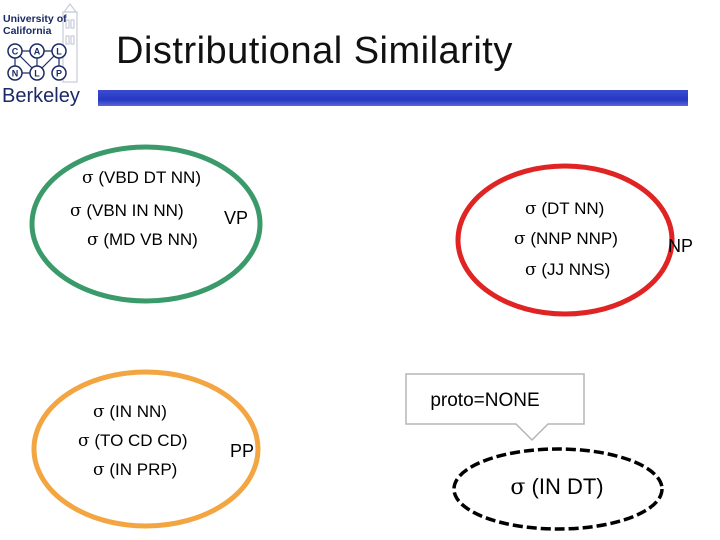 This screenshot has width=720, height=540. What do you see at coordinates (567, 486) in the screenshot?
I see `unassigned-item-text: (IN DT)` at bounding box center [567, 486].